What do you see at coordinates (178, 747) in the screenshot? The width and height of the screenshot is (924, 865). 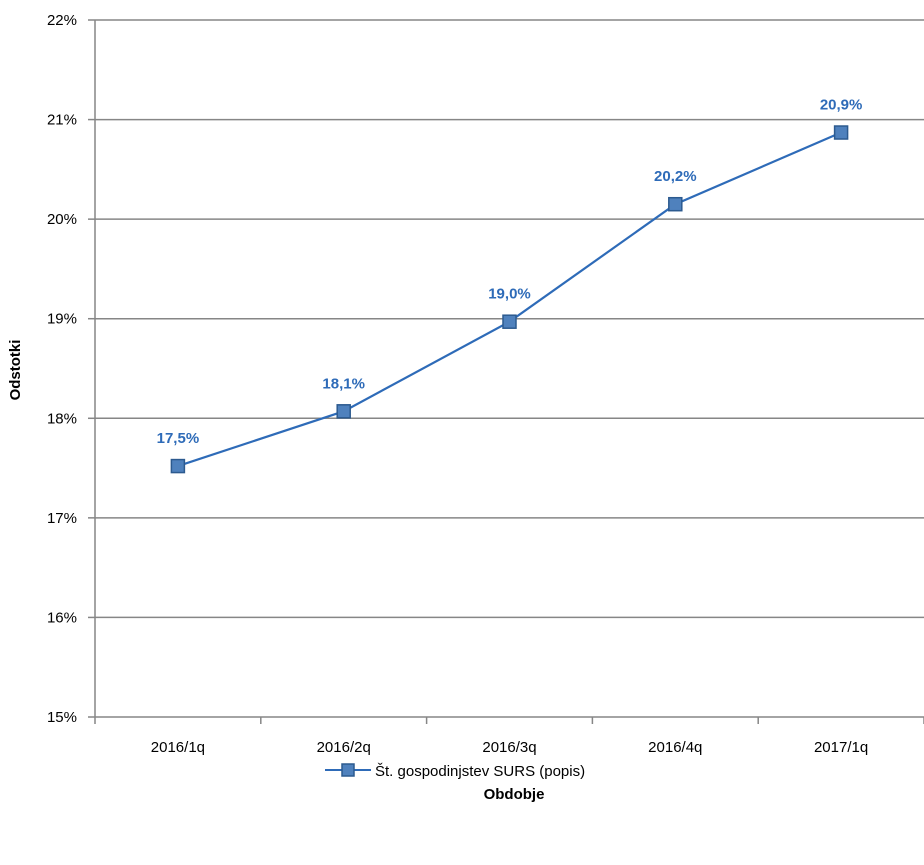 I see `x-tick-label: 2016/1q` at bounding box center [178, 747].